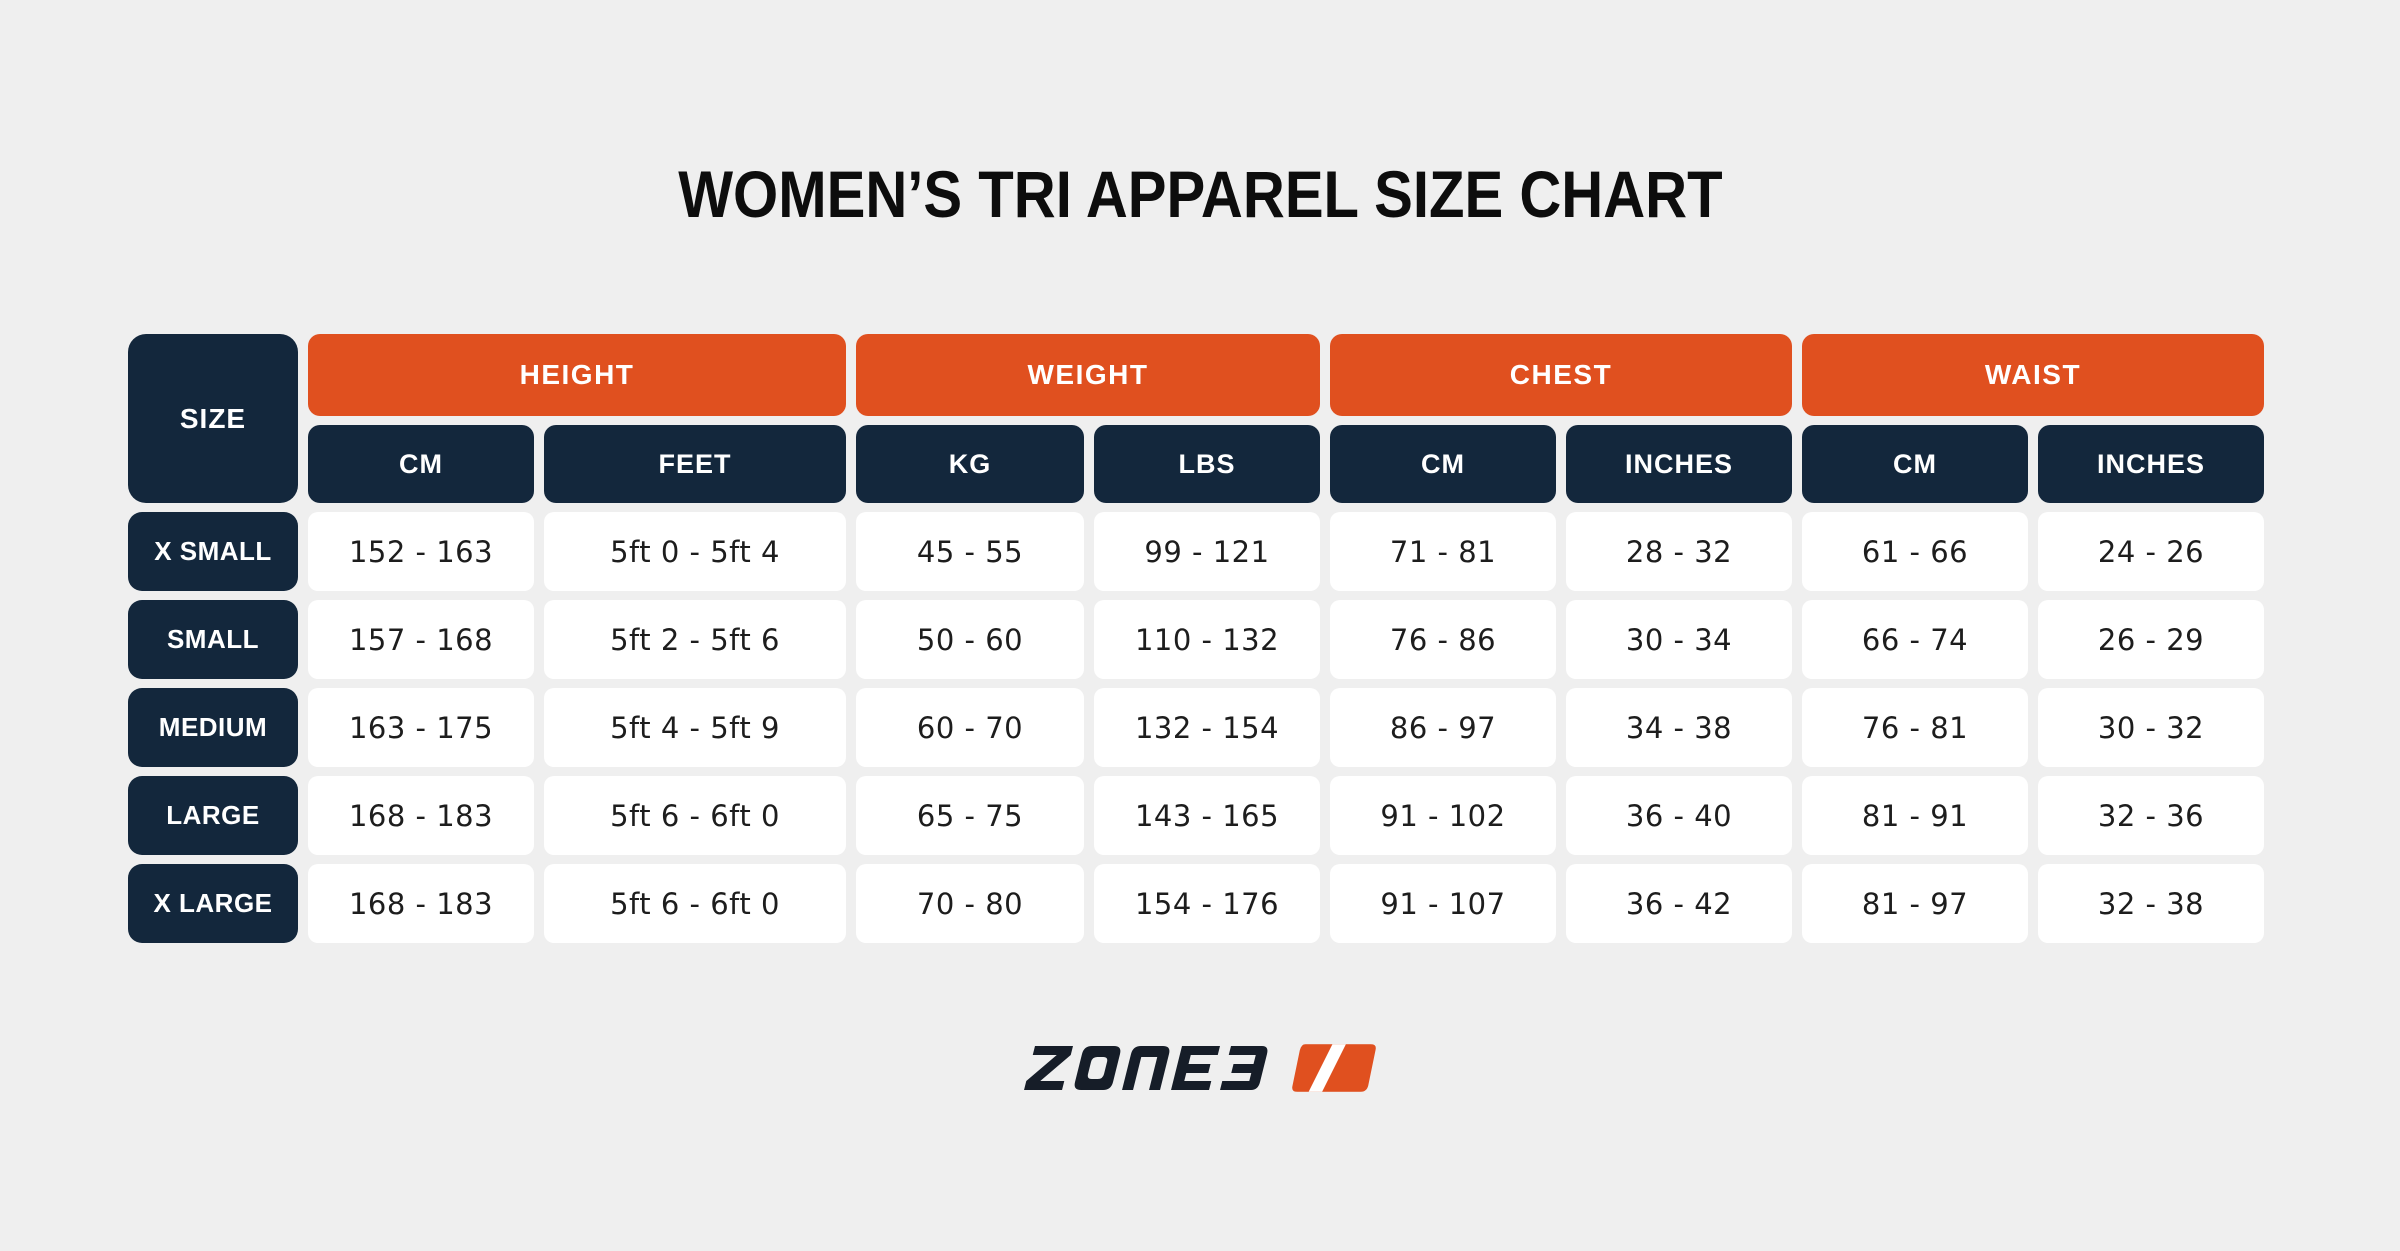 This screenshot has height=1251, width=2400. What do you see at coordinates (2151, 551) in the screenshot?
I see `table-cell: 24 - 26` at bounding box center [2151, 551].